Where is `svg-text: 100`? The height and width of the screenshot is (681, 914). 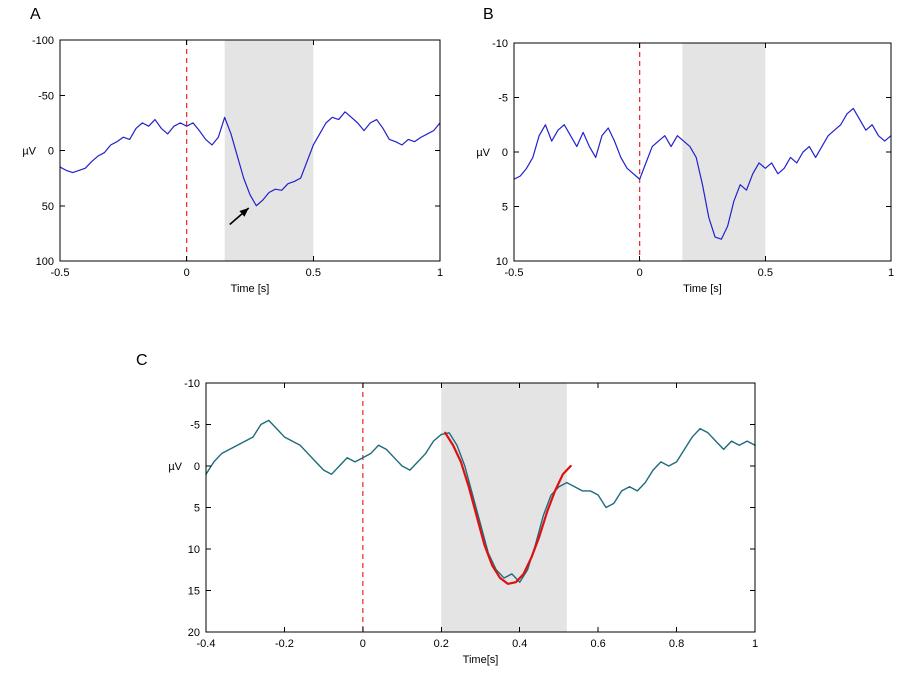 svg-text: 100 is located at coordinates (45, 262).